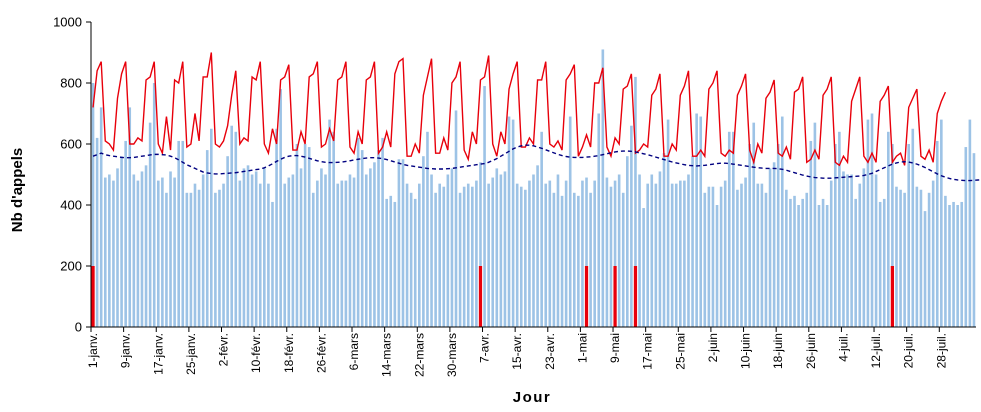 The width and height of the screenshot is (981, 412). What do you see at coordinates (71, 83) in the screenshot?
I see `y-tick-label: 800` at bounding box center [71, 83].